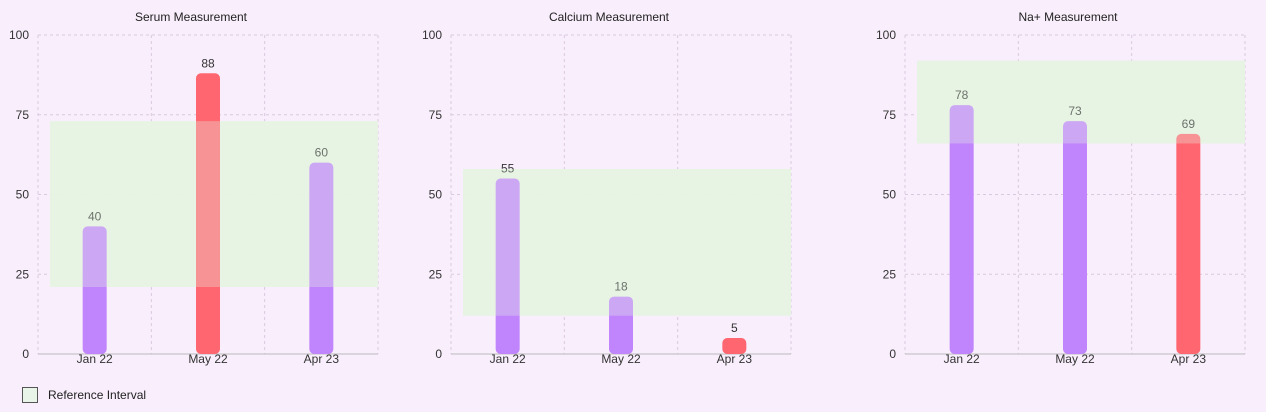 The width and height of the screenshot is (1266, 412). Describe the element at coordinates (962, 95) in the screenshot. I see `data-label: 78` at that location.